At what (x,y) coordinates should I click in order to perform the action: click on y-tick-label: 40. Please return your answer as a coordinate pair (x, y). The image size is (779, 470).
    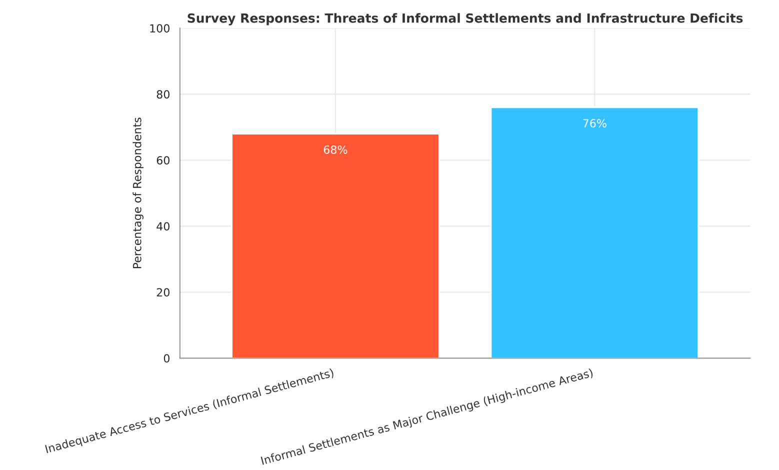
    Looking at the image, I should click on (163, 226).